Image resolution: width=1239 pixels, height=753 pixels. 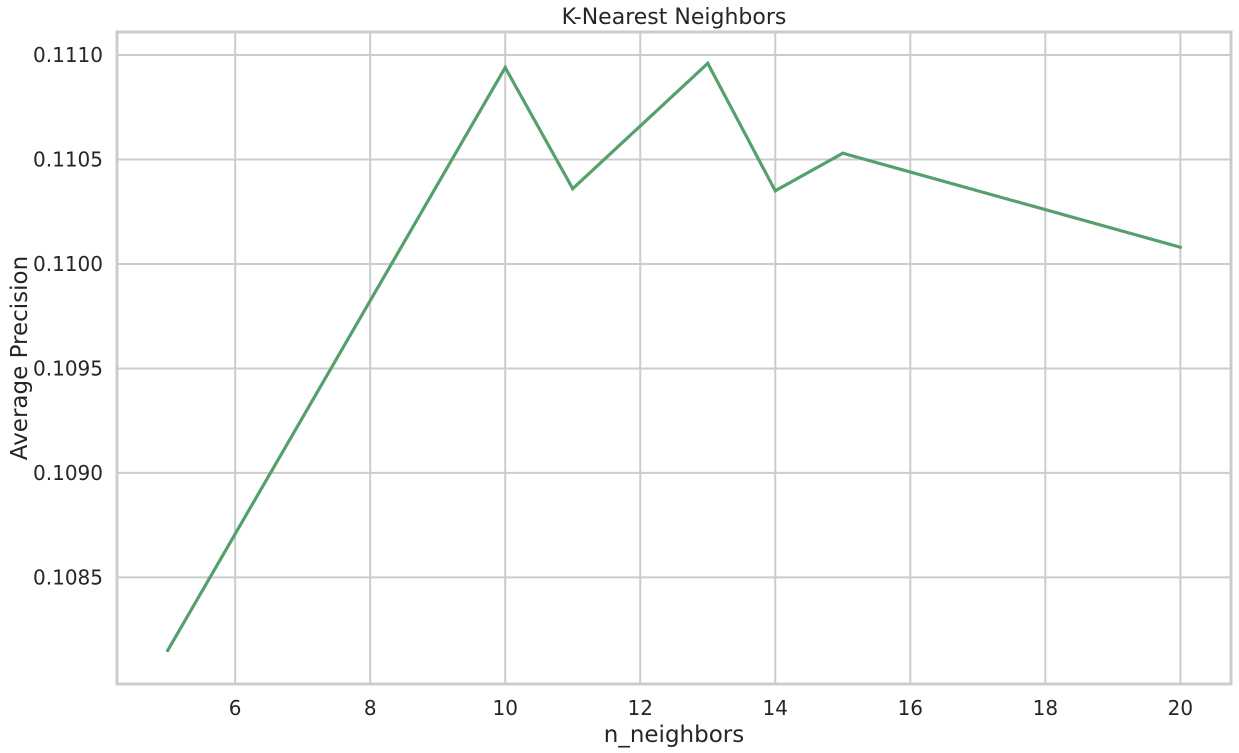 What do you see at coordinates (504, 708) in the screenshot?
I see `x-tick-label: 10` at bounding box center [504, 708].